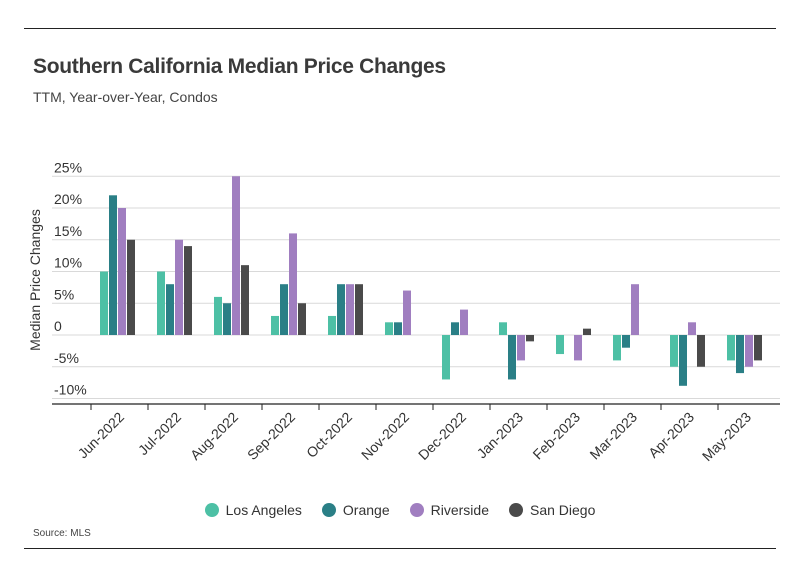 The width and height of the screenshot is (800, 575). Describe the element at coordinates (758, 348) in the screenshot. I see `bar-san-diego-may-2023` at that location.